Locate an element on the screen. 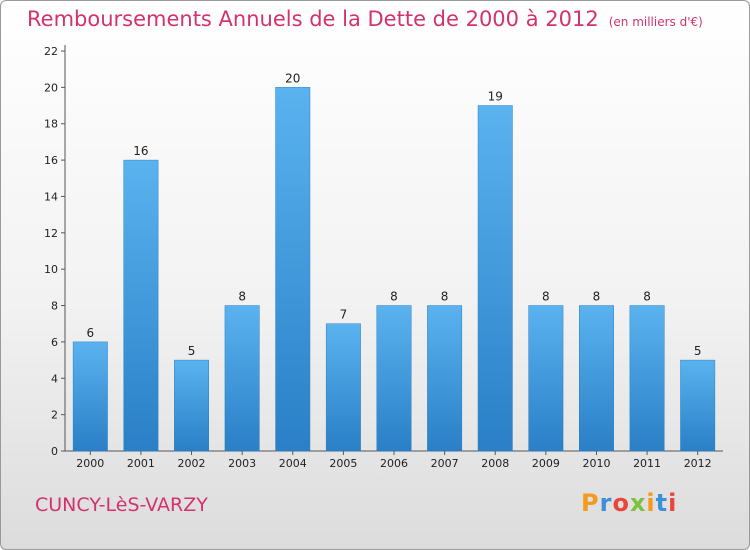  data-label-2008: 19 is located at coordinates (495, 97).